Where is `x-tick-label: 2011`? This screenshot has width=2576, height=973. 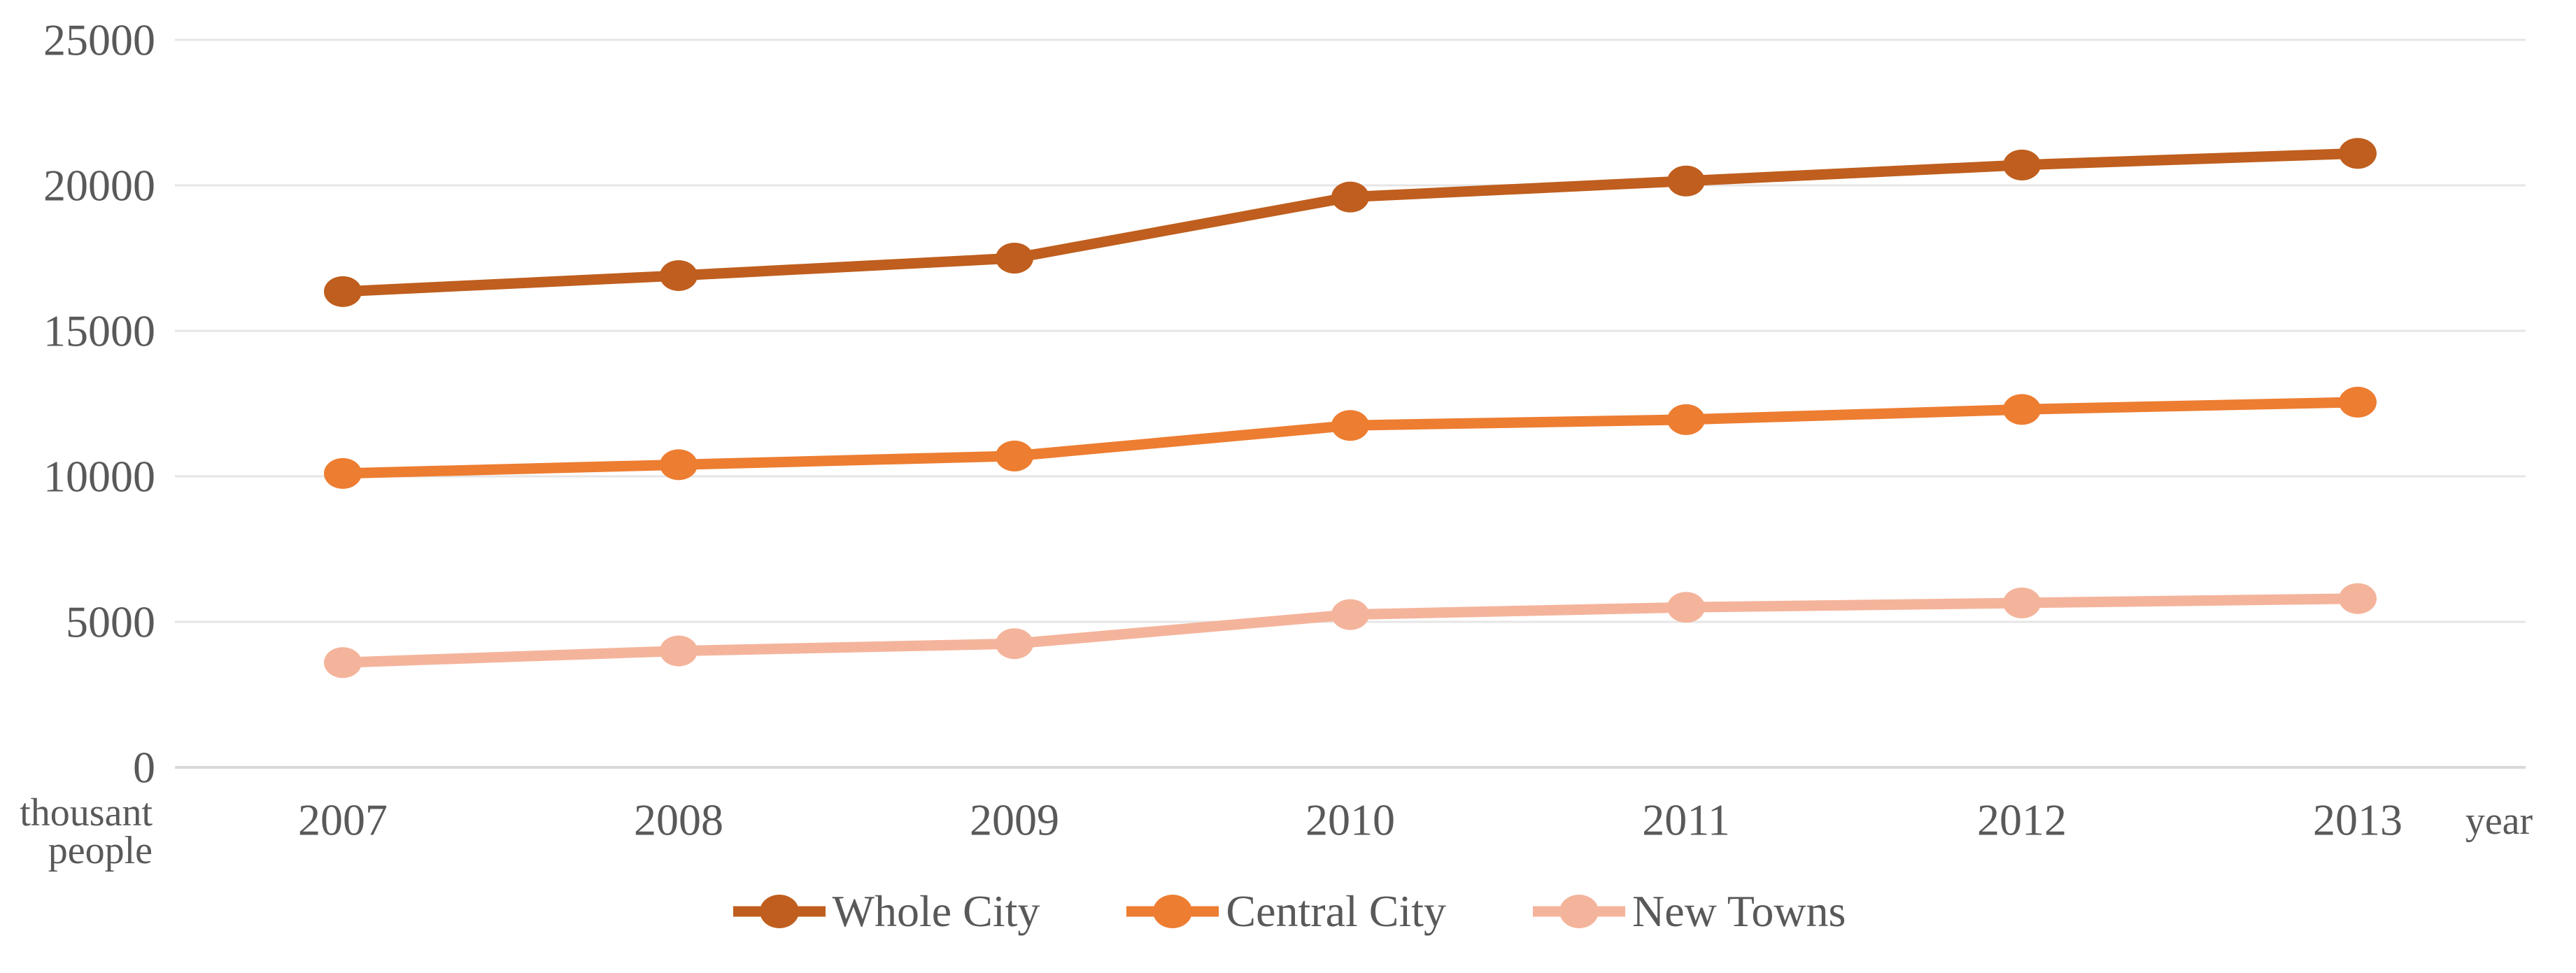
x-tick-label: 2011 is located at coordinates (1686, 820).